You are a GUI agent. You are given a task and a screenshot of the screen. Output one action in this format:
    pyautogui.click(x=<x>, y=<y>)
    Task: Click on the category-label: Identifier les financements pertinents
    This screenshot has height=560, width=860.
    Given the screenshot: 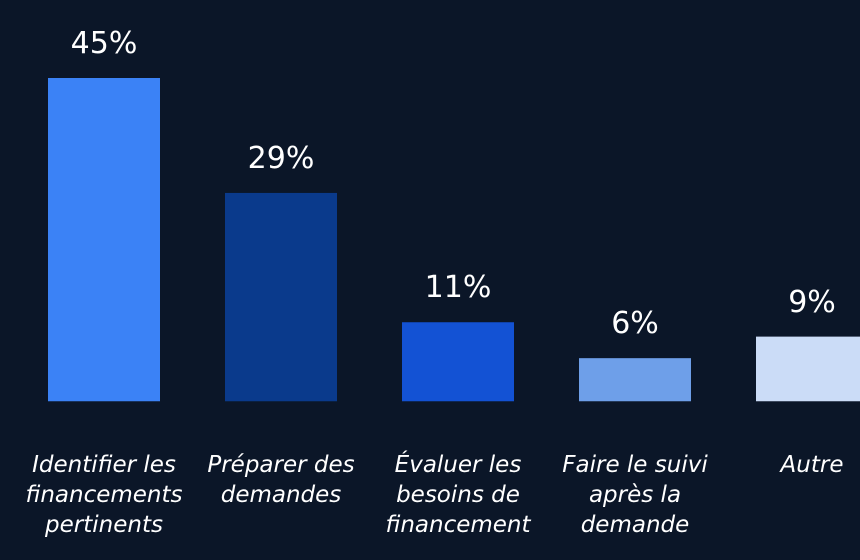 What is the action you would take?
    pyautogui.click(x=104, y=495)
    